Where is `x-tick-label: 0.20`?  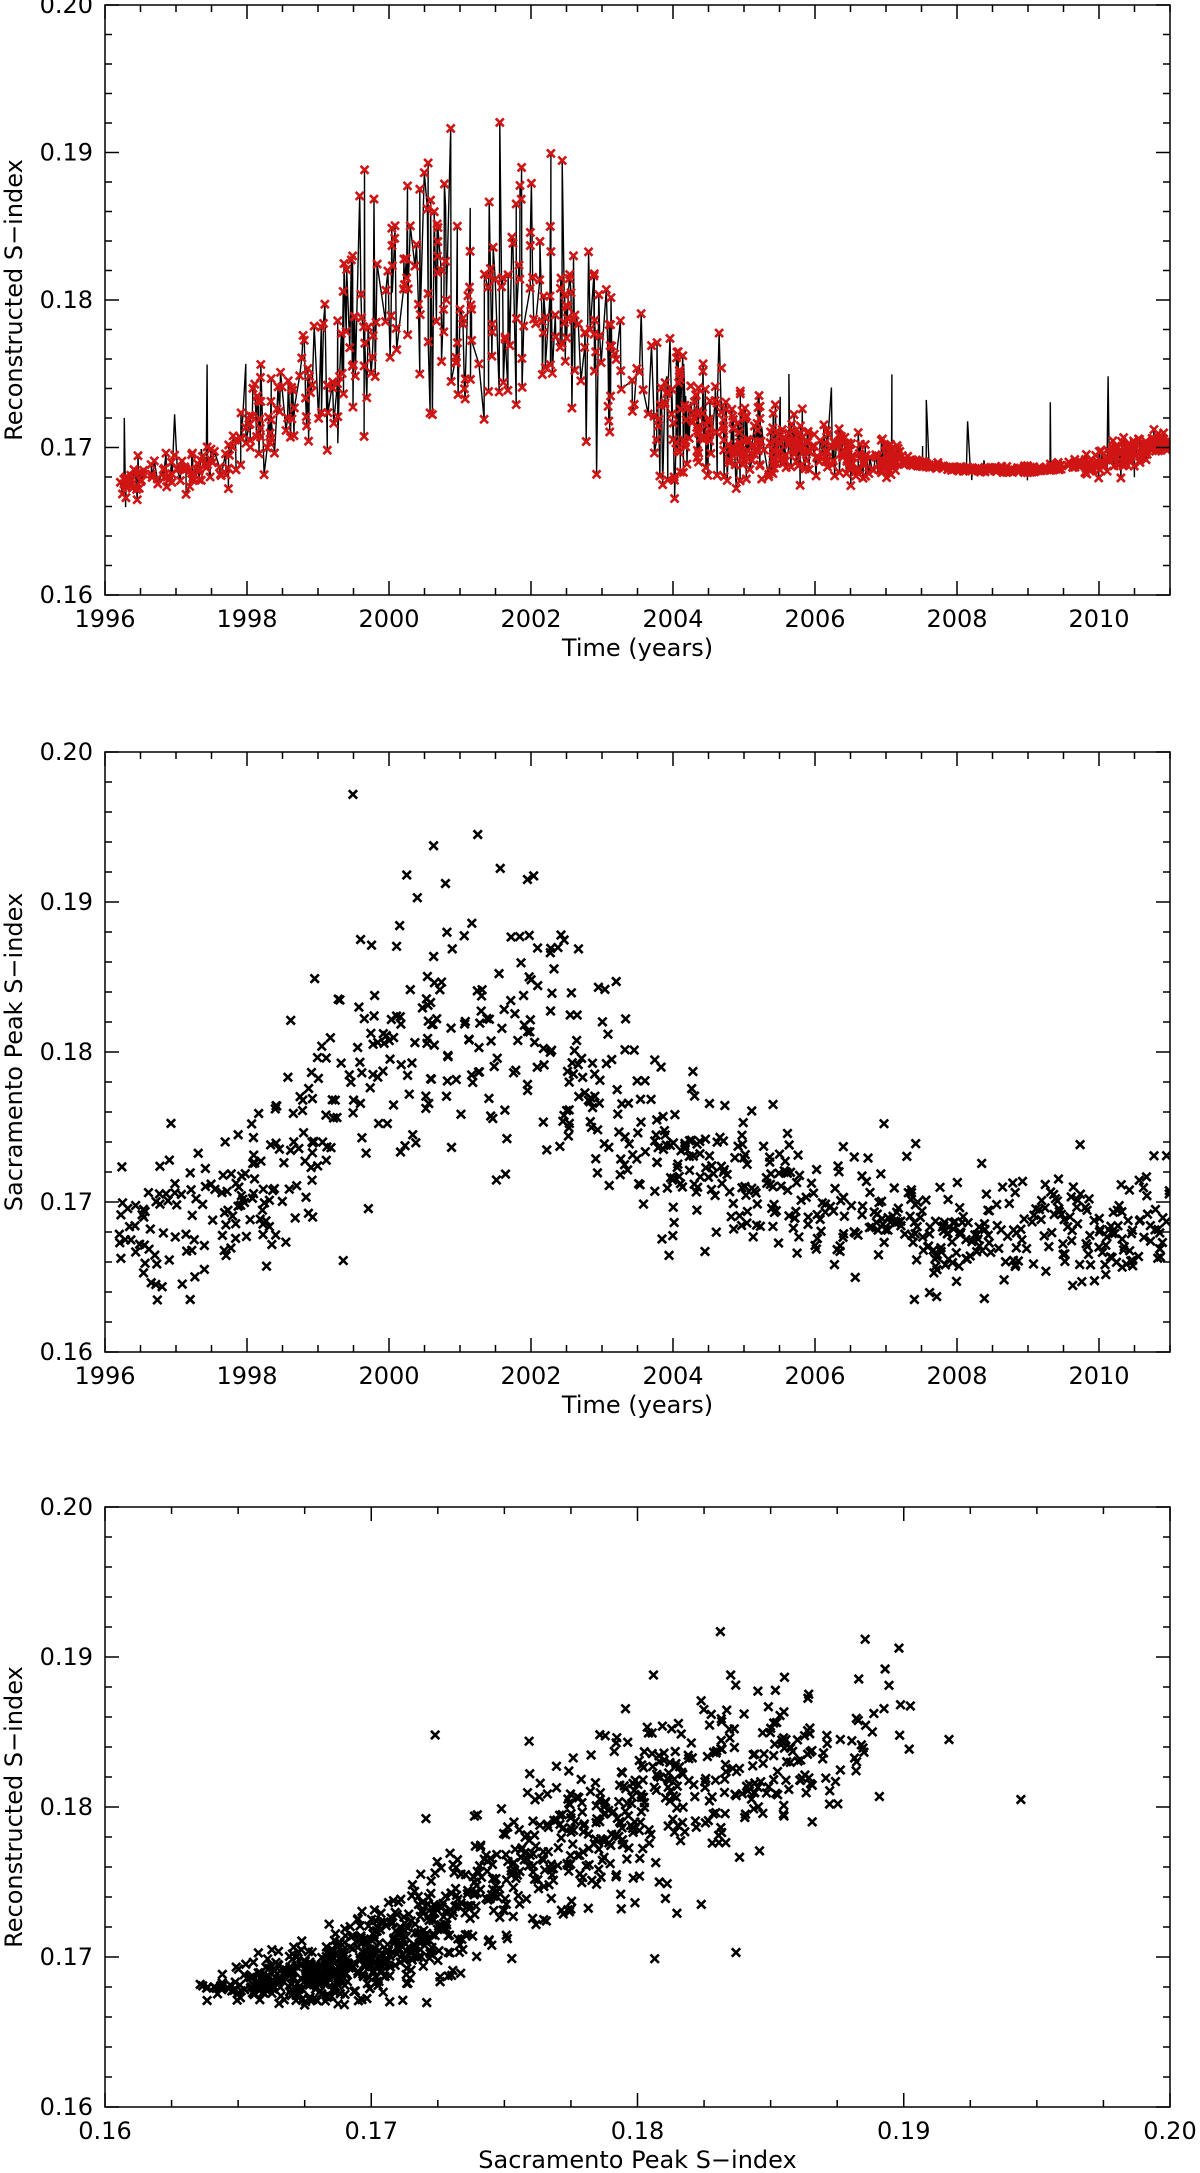
x-tick-label: 0.20 is located at coordinates (1169, 2131).